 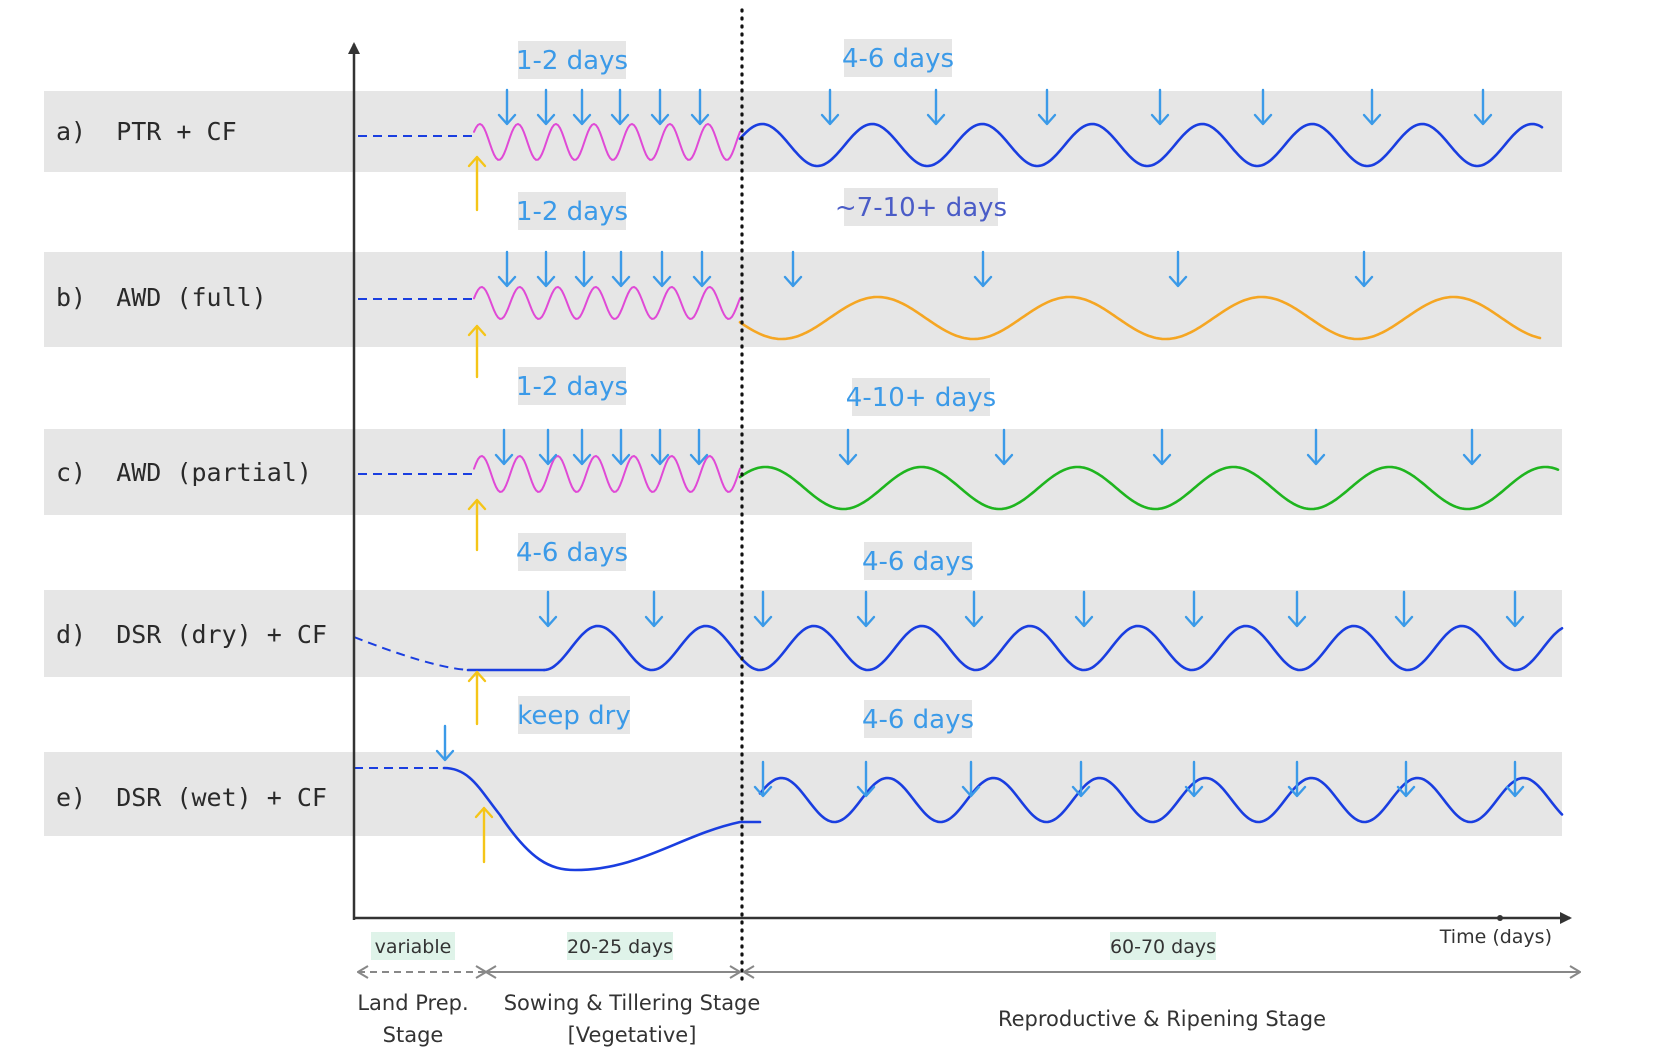 What do you see at coordinates (1163, 946) in the screenshot?
I see `duration-bg-reproductive` at bounding box center [1163, 946].